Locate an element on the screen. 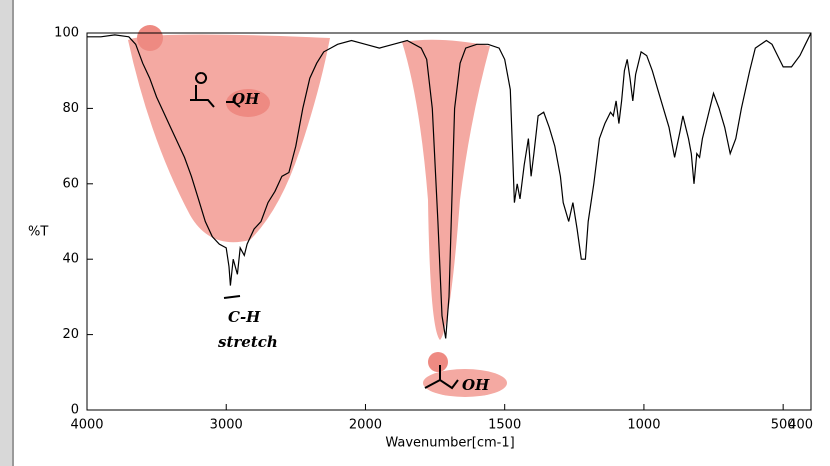 This screenshot has height=466, width=830. y-tick-label: 40 is located at coordinates (70, 259).